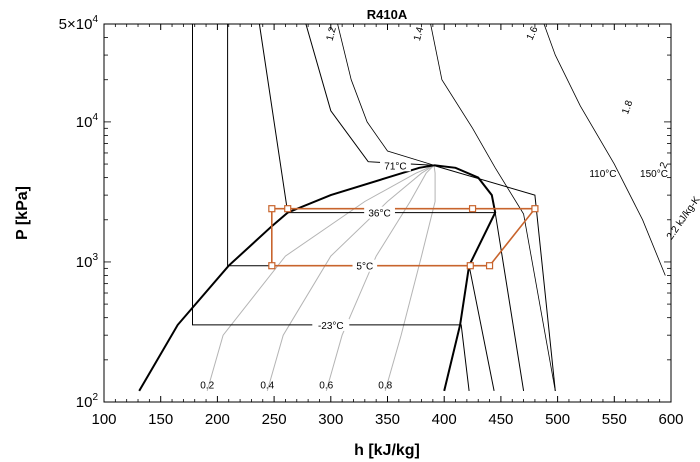 This screenshot has width=700, height=462. Describe the element at coordinates (387, 14) in the screenshot. I see `chart-title: R410A` at that location.